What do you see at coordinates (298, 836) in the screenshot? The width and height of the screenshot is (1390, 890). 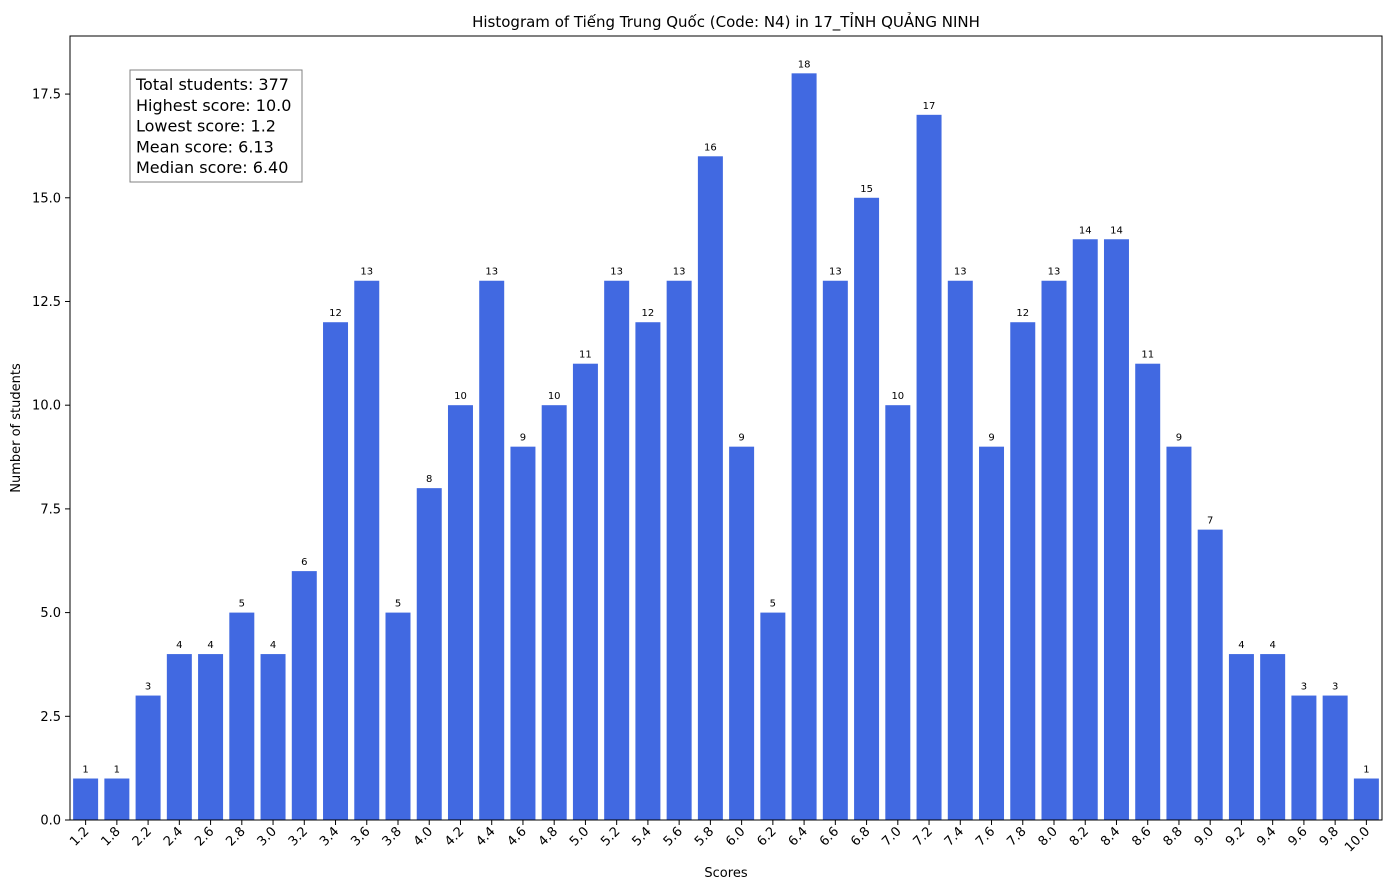 I see `x-tick-label: 3.2` at bounding box center [298, 836].